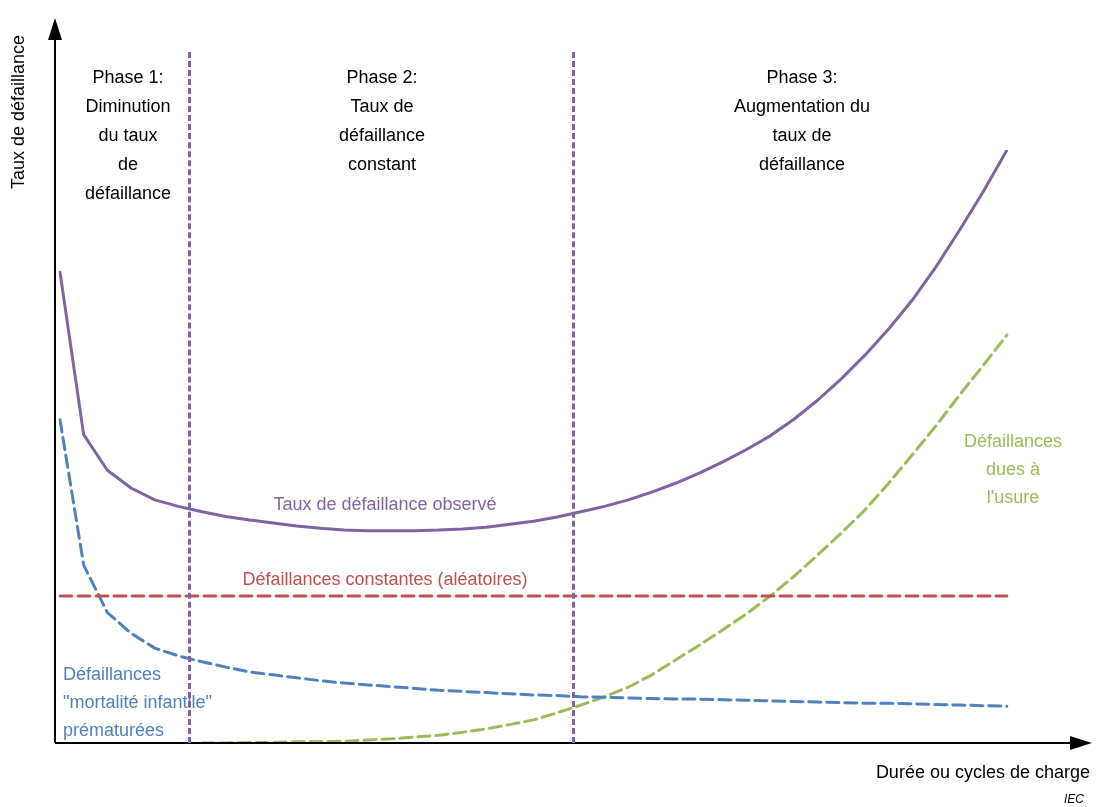 Image resolution: width=1098 pixels, height=807 pixels. What do you see at coordinates (385, 504) in the screenshot?
I see `series-label: Taux de défaillance observé` at bounding box center [385, 504].